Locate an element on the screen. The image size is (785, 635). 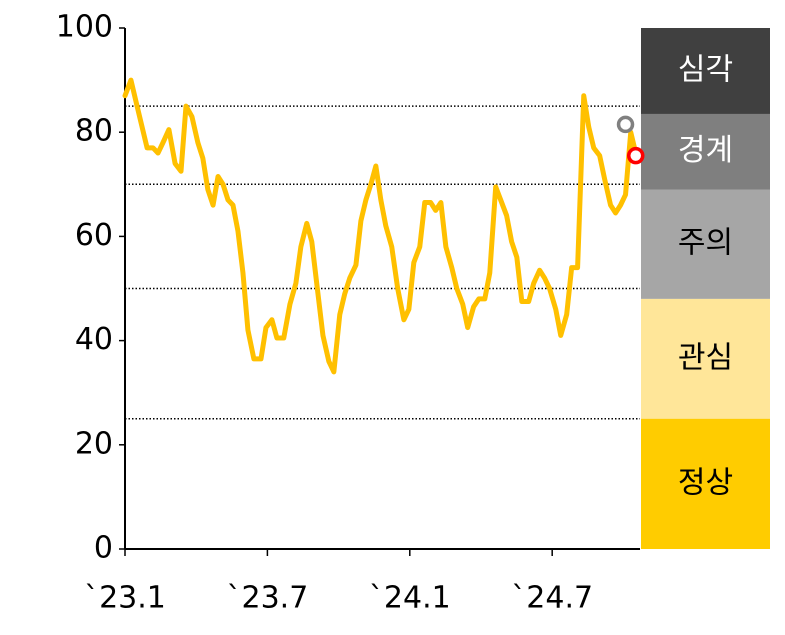
x-tick-label: `24.1 is located at coordinates (410, 598).